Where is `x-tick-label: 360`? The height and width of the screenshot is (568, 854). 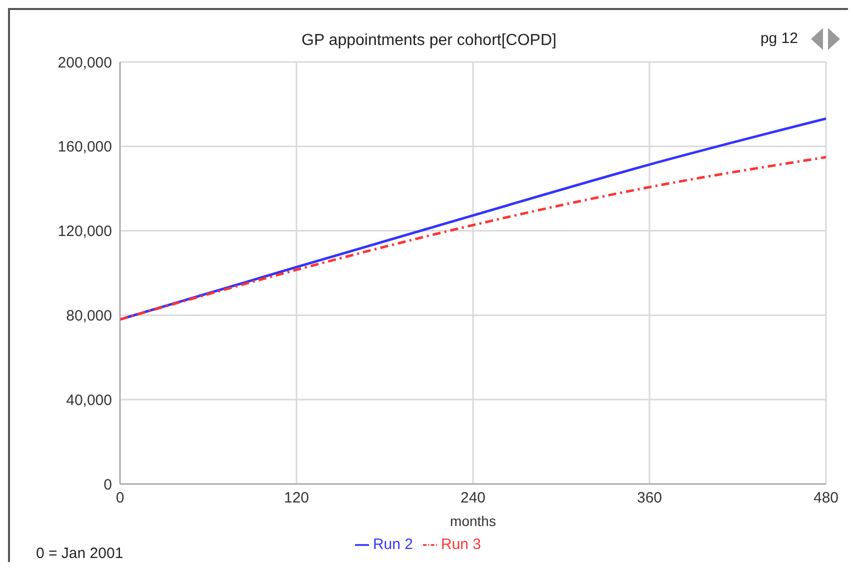
x-tick-label: 360 is located at coordinates (649, 498).